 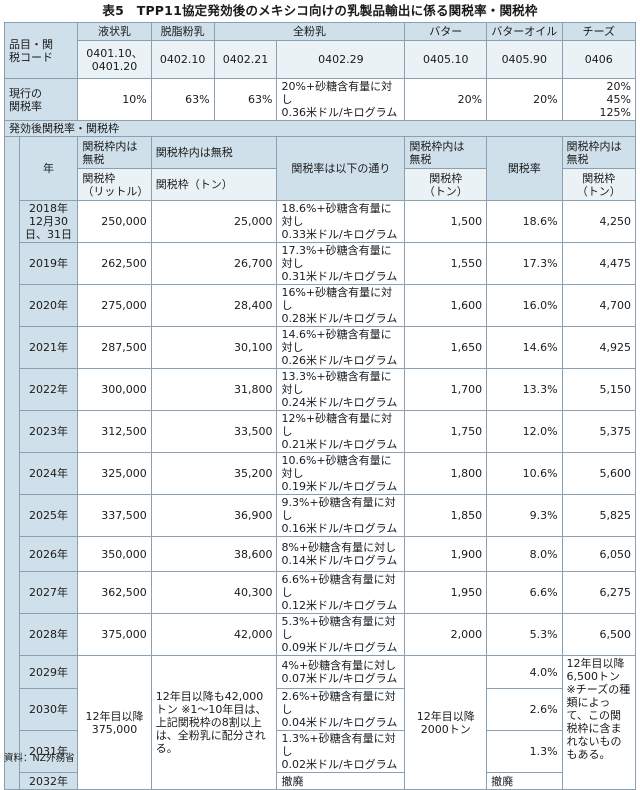 What do you see at coordinates (446, 347) in the screenshot?
I see `row-butter: 1,650` at bounding box center [446, 347].